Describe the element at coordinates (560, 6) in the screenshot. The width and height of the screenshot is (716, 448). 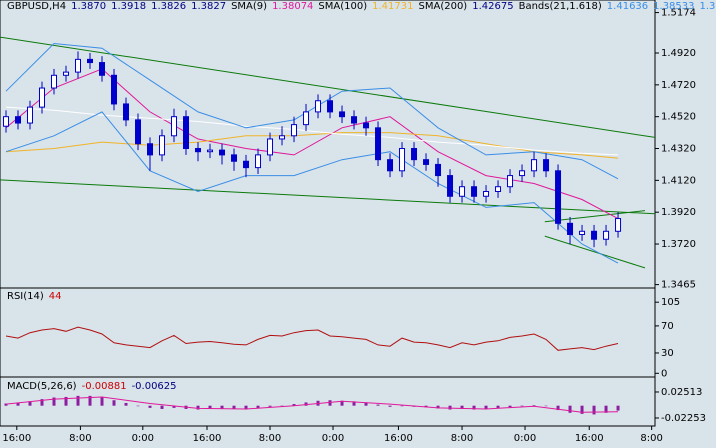
I see `legend-entry: Bands(21,1.618)` at that location.